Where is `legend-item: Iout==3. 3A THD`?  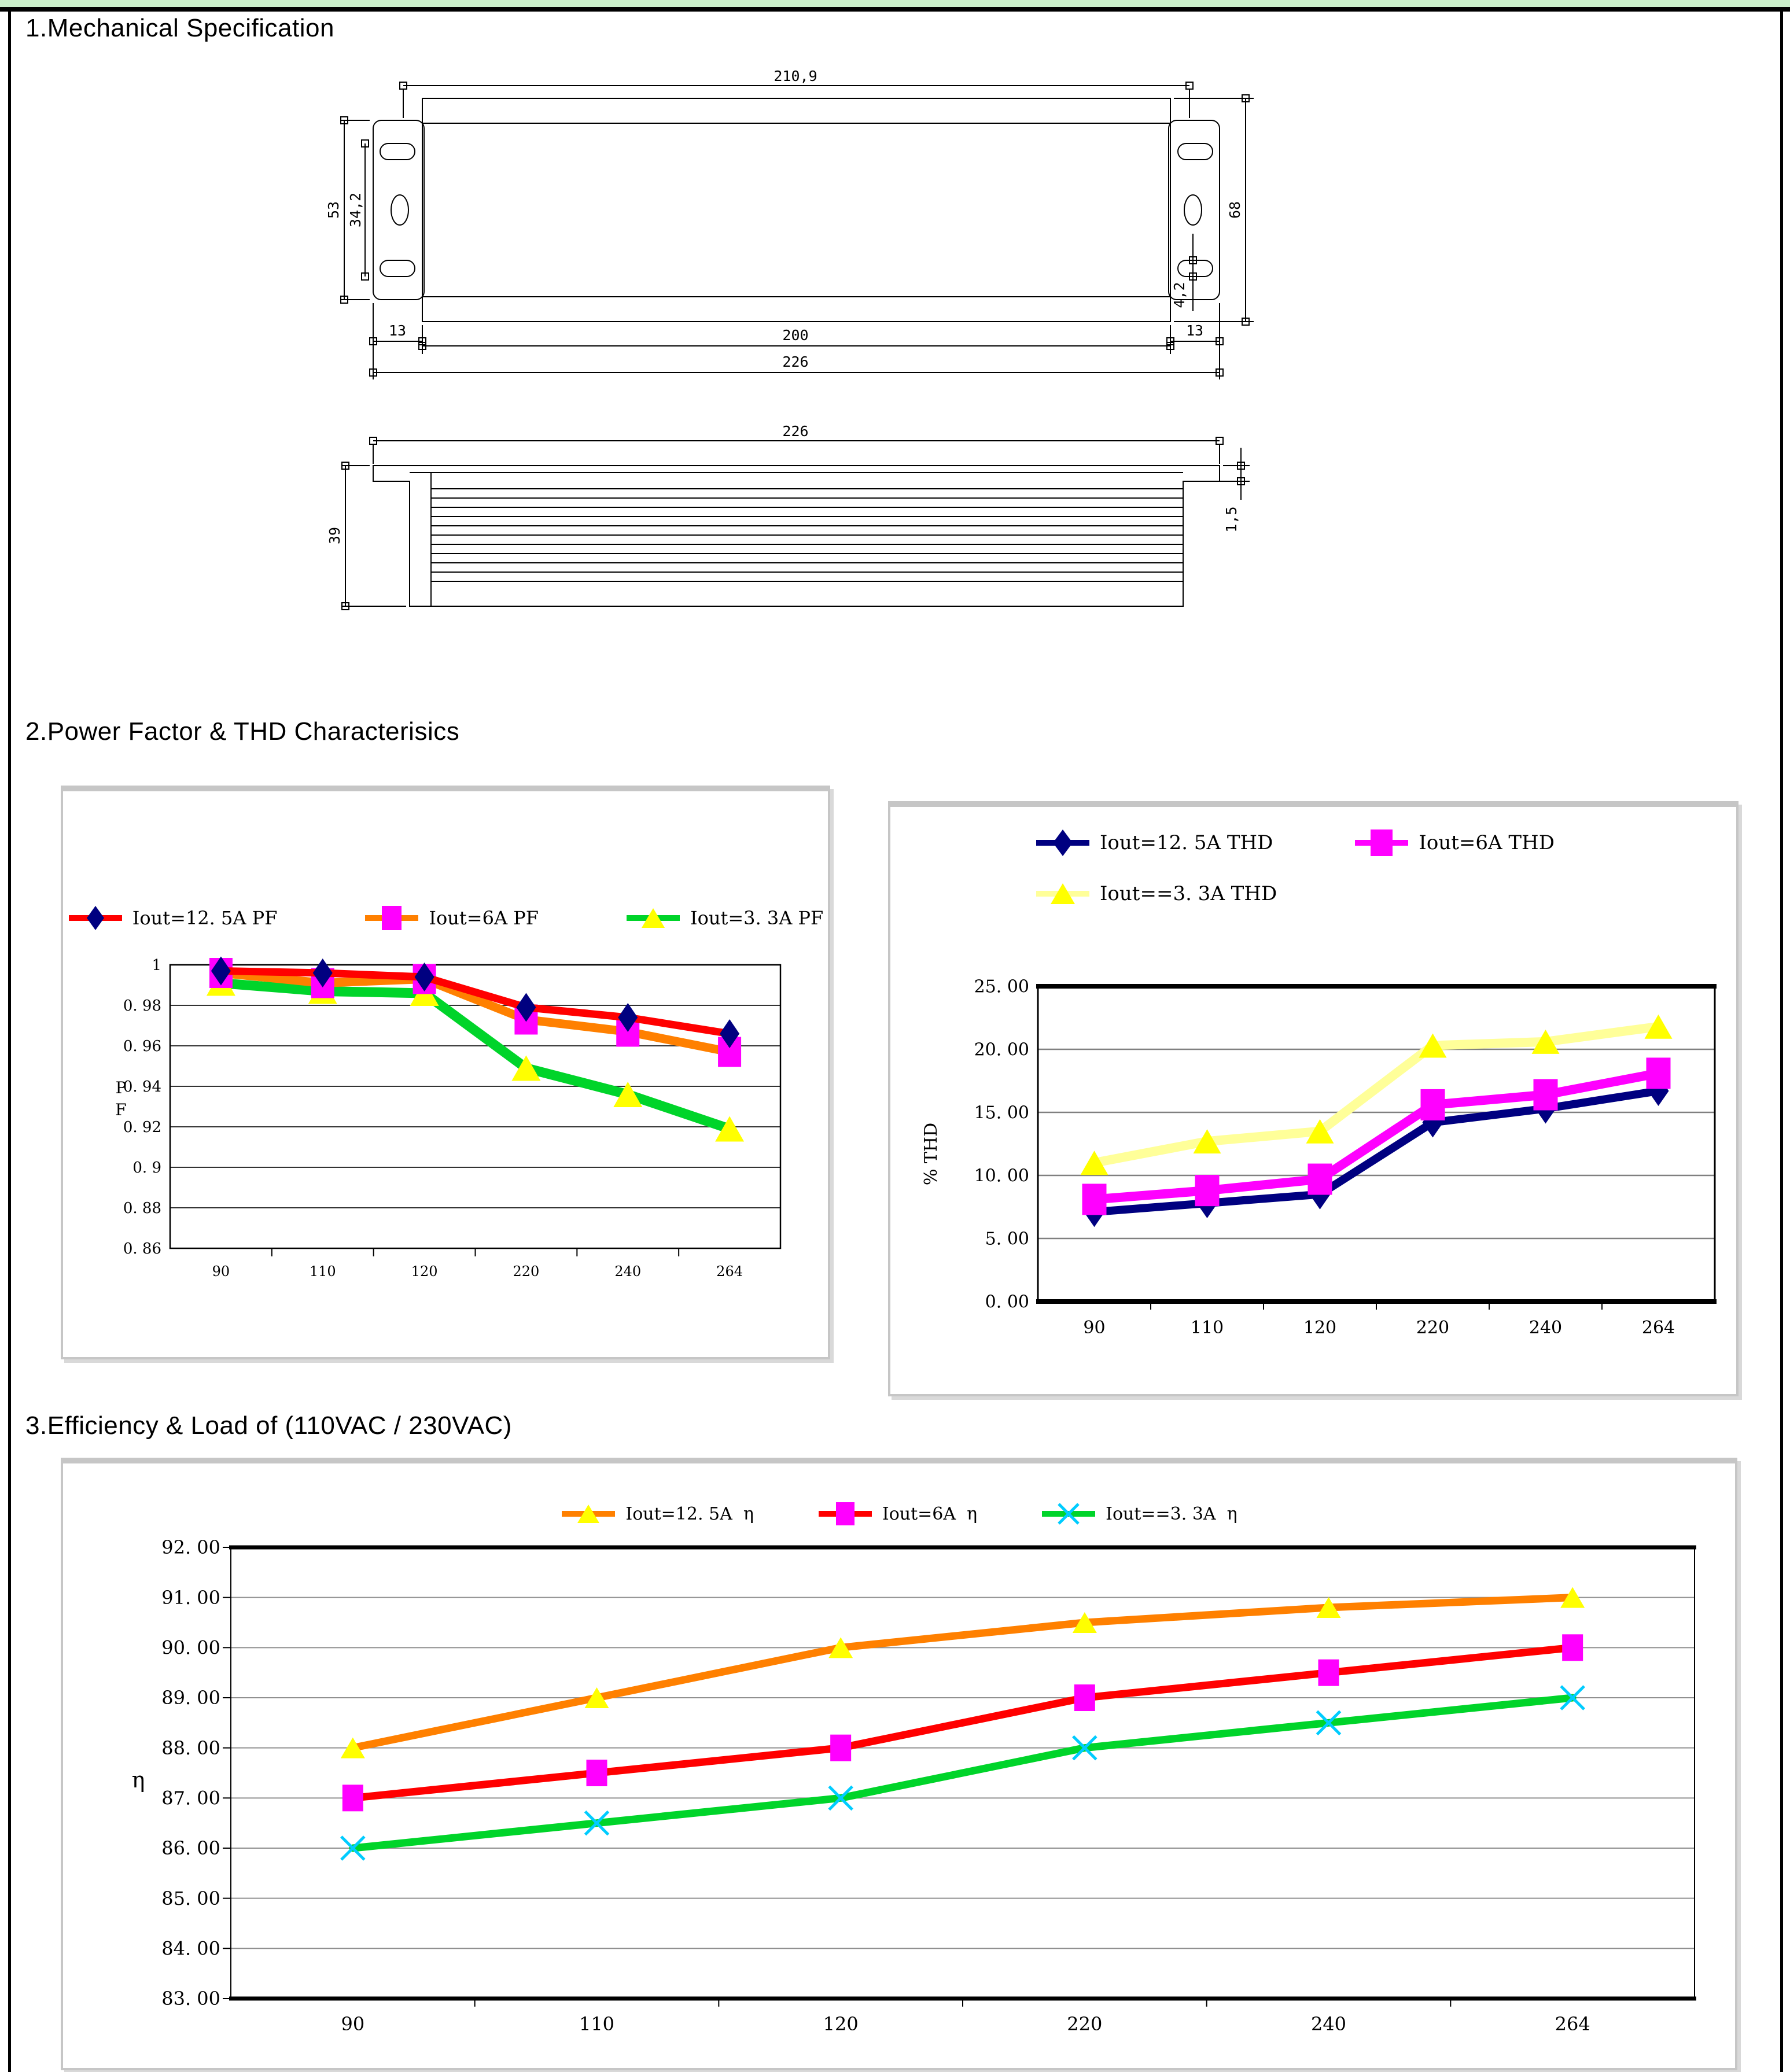
legend-item: Iout==3. 3A THD is located at coordinates (1156, 894).